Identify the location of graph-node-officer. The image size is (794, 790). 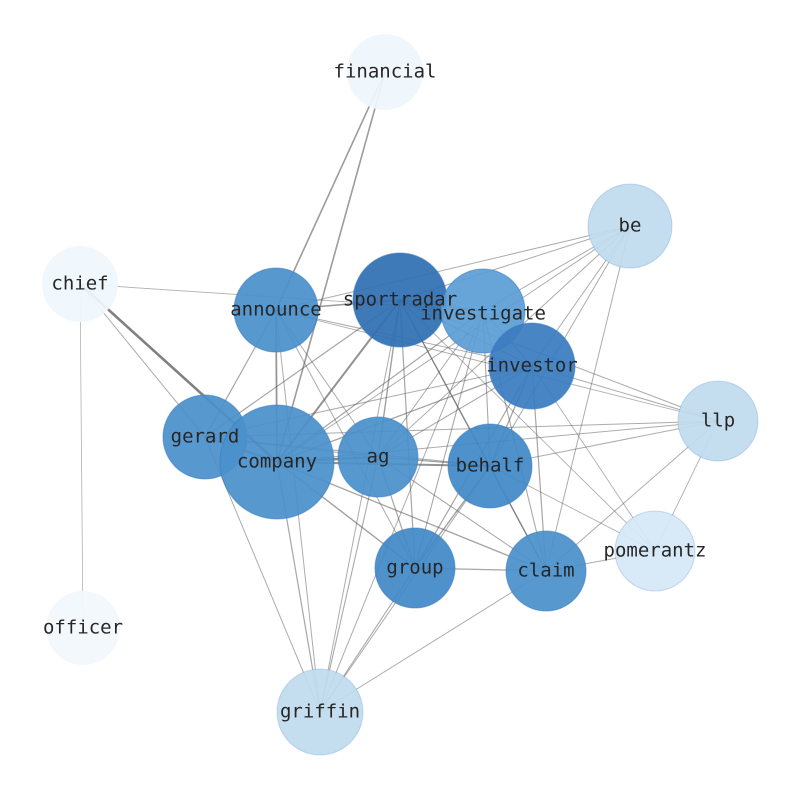
(83, 628).